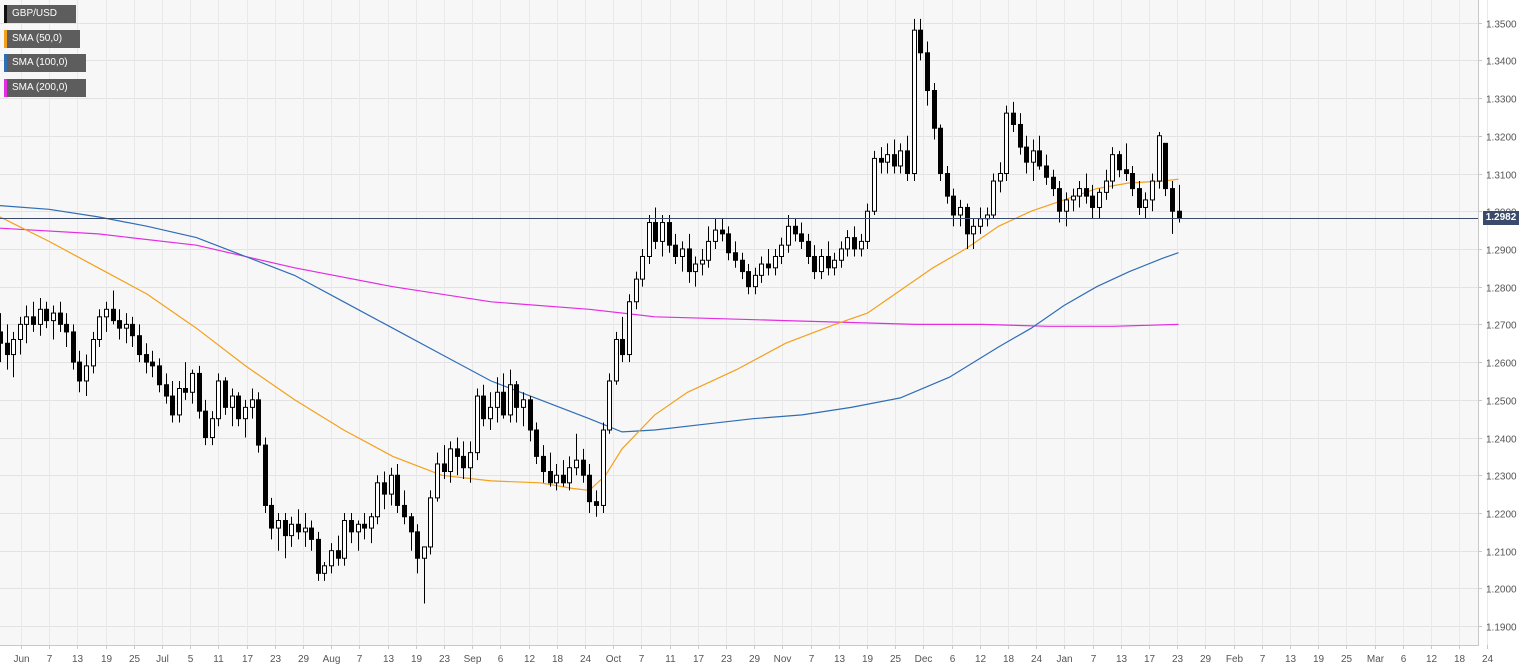 The image size is (1536, 669). I want to click on x-tick-label: 25, so click(135, 659).